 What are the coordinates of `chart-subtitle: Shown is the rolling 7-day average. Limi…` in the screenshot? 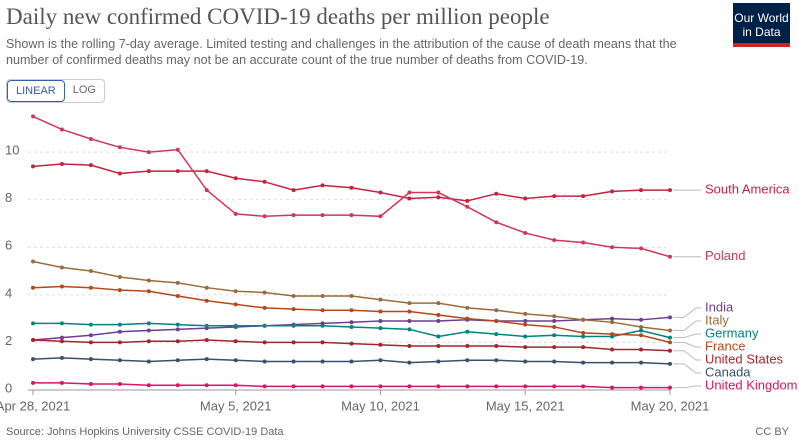 It's located at (341, 52).